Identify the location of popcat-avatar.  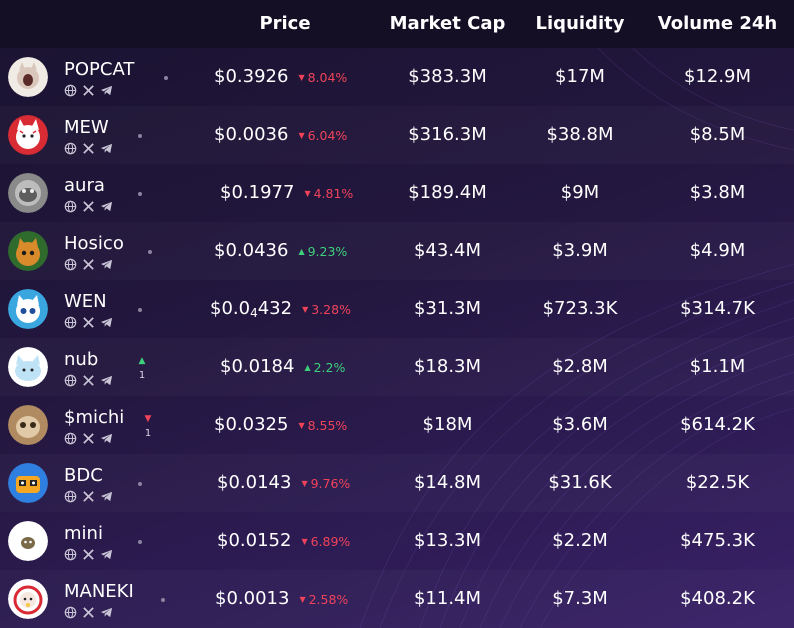
(28, 77).